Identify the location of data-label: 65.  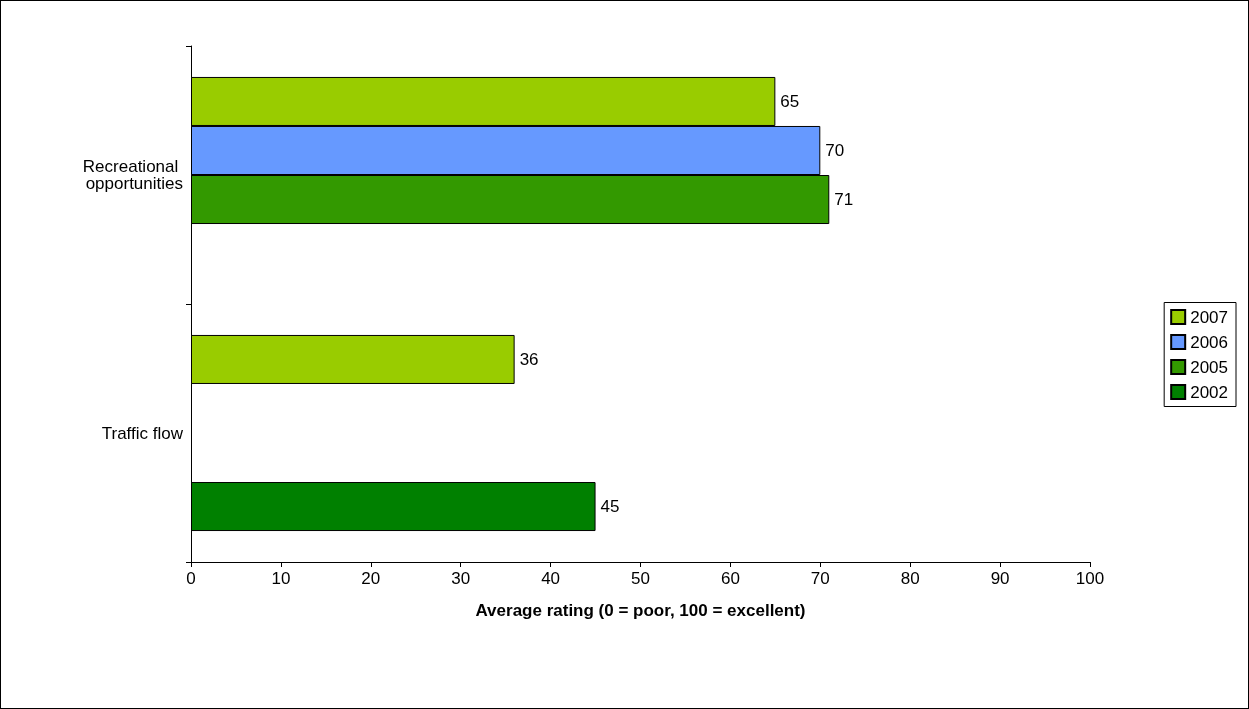
(790, 101).